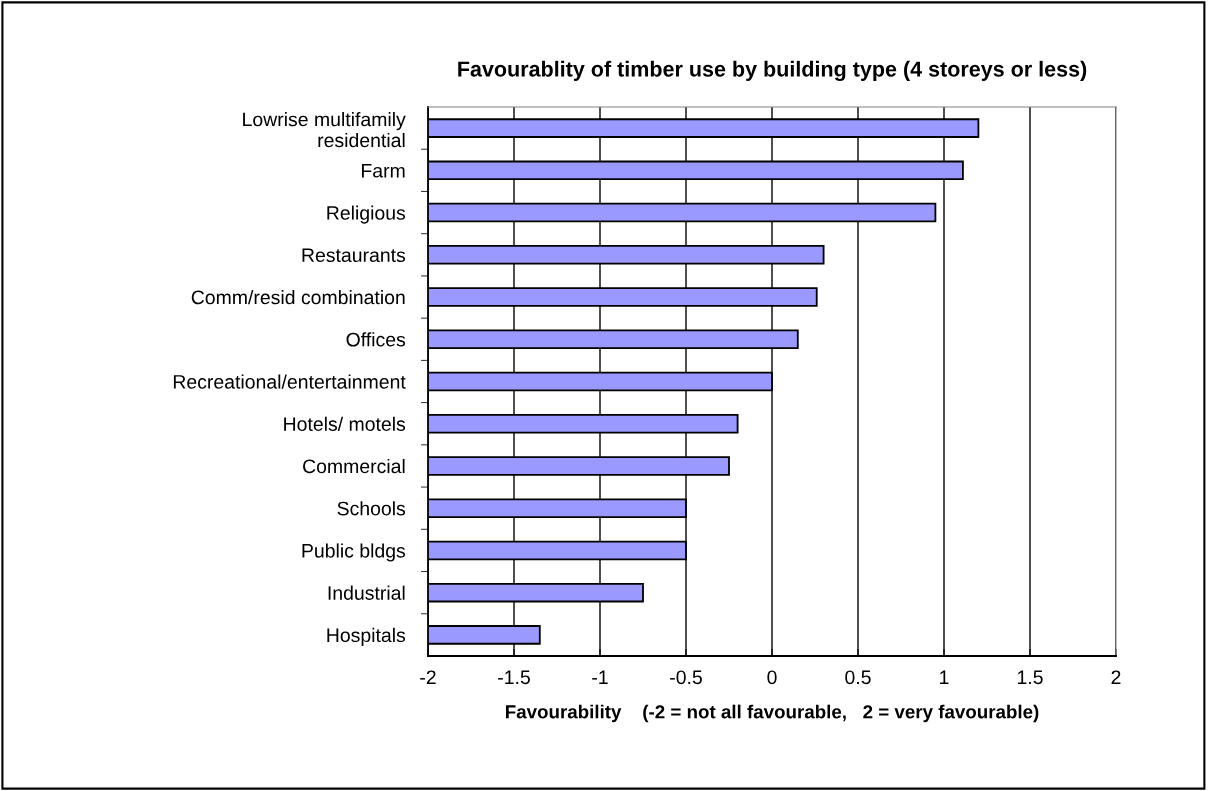 The height and width of the screenshot is (791, 1208). Describe the element at coordinates (1116, 677) in the screenshot. I see `x-tick-label: 2` at that location.